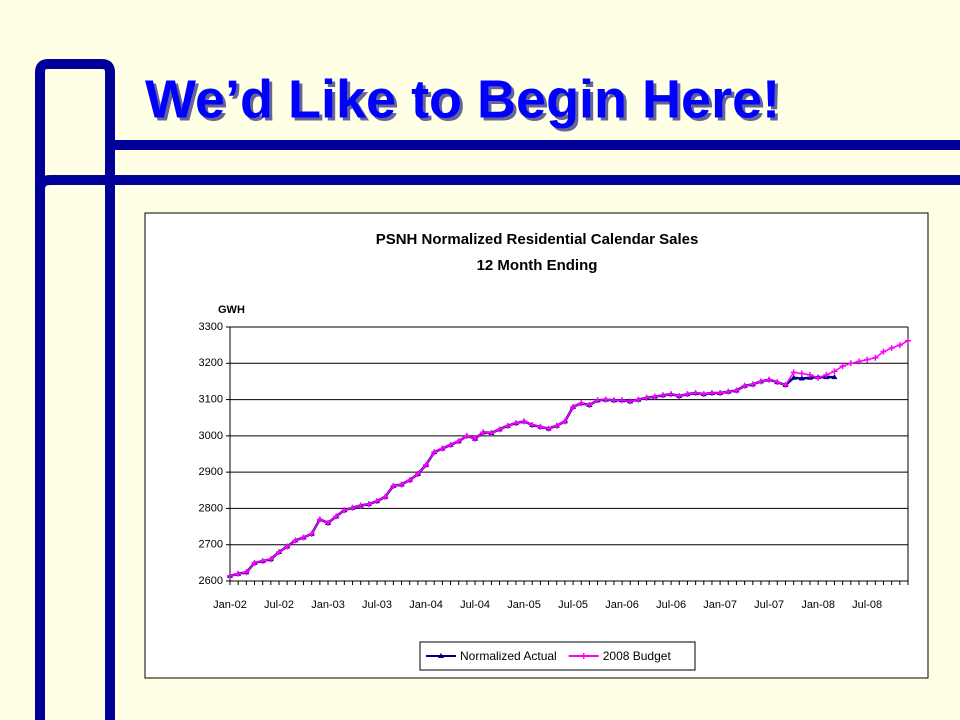 This screenshot has height=720, width=960. Describe the element at coordinates (557, 656) in the screenshot. I see `legend-box` at that location.